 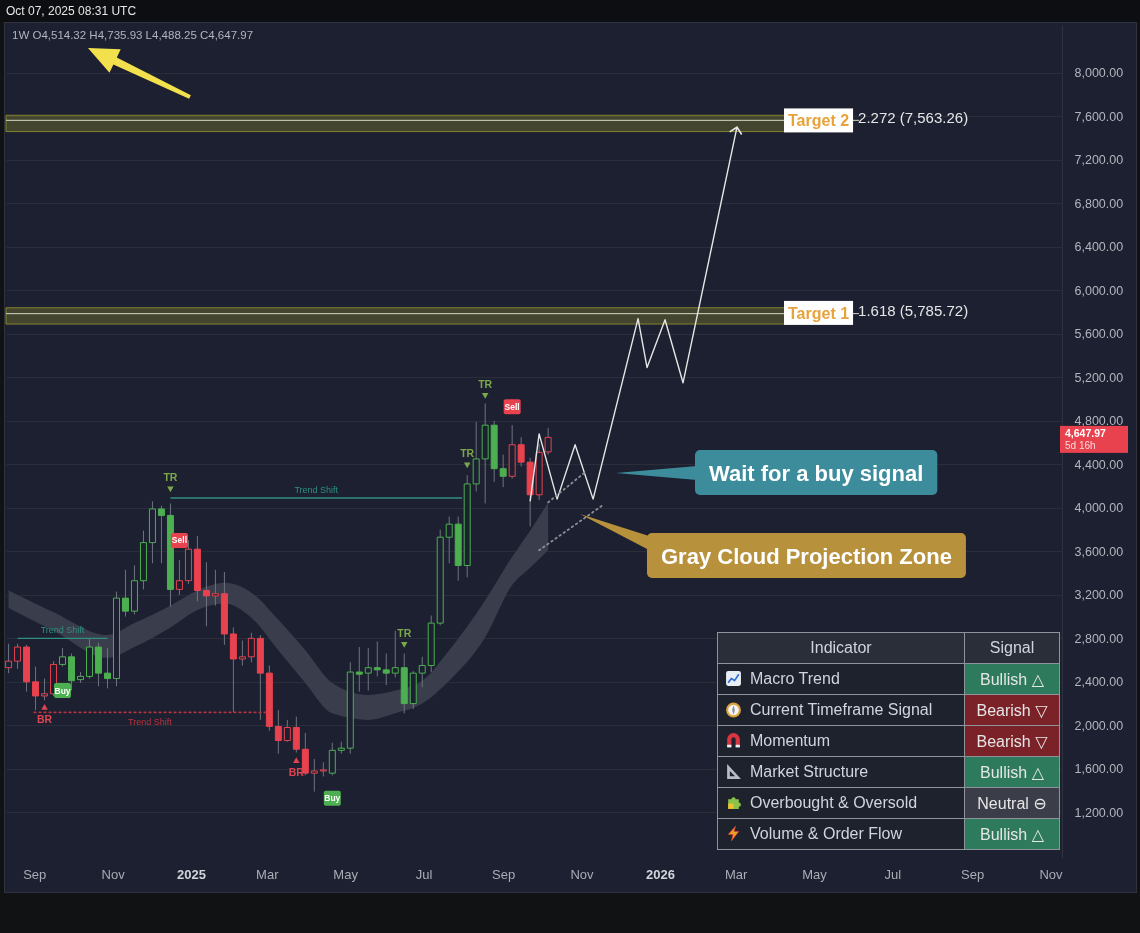 What do you see at coordinates (806, 556) in the screenshot?
I see `annotation: Gray Cloud Projection Zone` at bounding box center [806, 556].